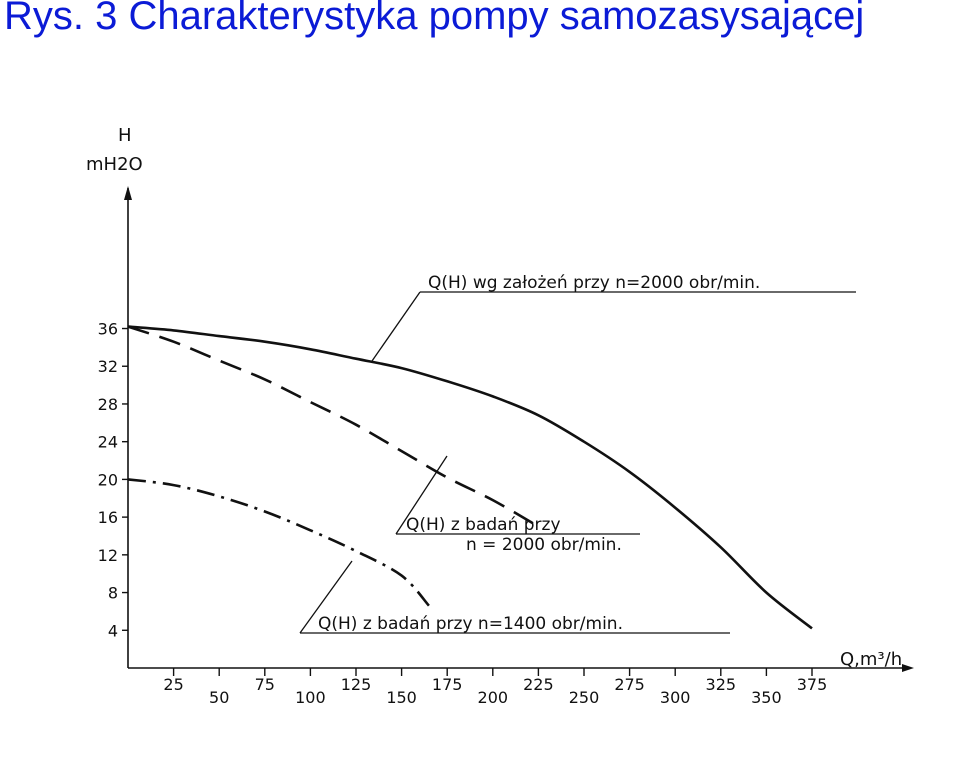  What do you see at coordinates (675, 697) in the screenshot?
I see `x-tick-label: 300` at bounding box center [675, 697].